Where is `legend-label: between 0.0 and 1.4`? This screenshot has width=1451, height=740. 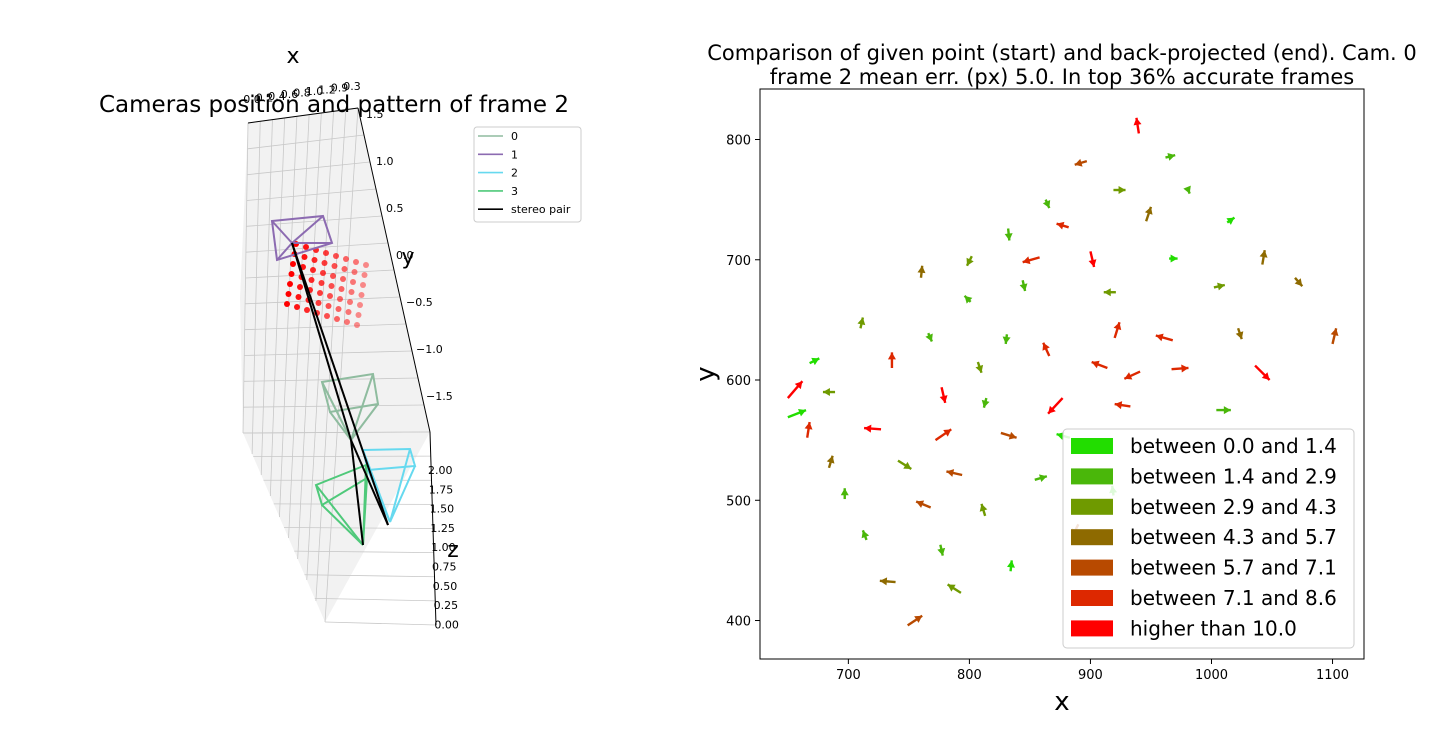 legend-label: between 0.0 and 1.4 is located at coordinates (1233, 446).